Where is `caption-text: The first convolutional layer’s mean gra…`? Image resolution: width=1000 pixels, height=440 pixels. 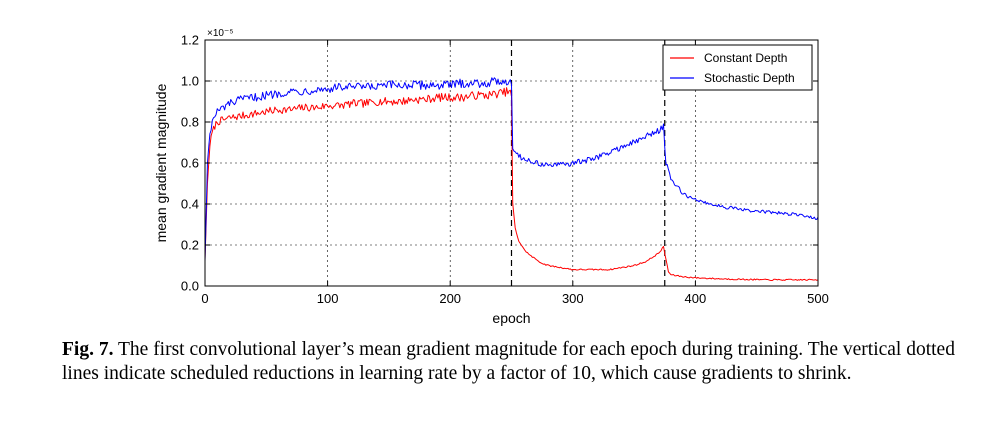 caption-text: The first convolutional layer’s mean gra… is located at coordinates (508, 361).